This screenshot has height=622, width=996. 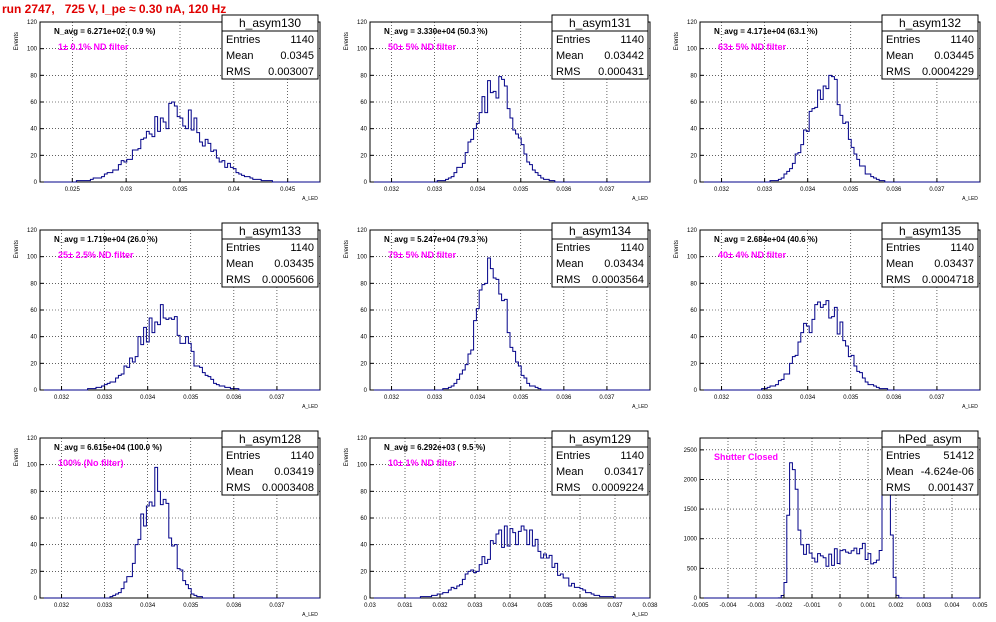 I want to click on stats-value-rms: 0.0004229, so click(x=948, y=72).